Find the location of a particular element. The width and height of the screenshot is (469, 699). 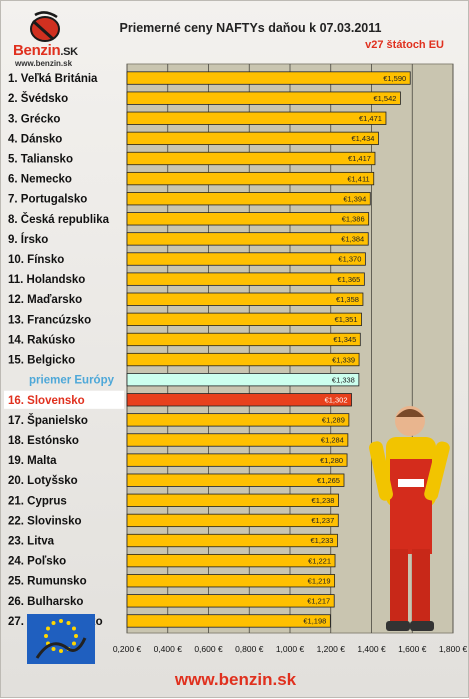

category-label: 6. Nemecko is located at coordinates (40, 180).